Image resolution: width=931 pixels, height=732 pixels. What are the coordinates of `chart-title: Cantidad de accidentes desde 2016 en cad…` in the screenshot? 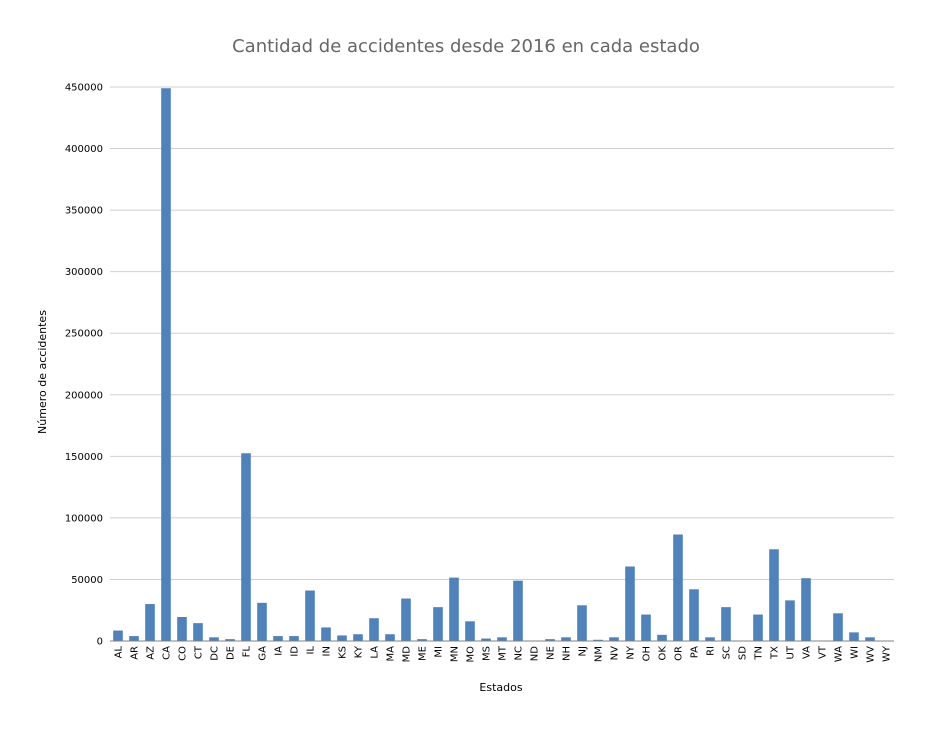 It's located at (466, 46).